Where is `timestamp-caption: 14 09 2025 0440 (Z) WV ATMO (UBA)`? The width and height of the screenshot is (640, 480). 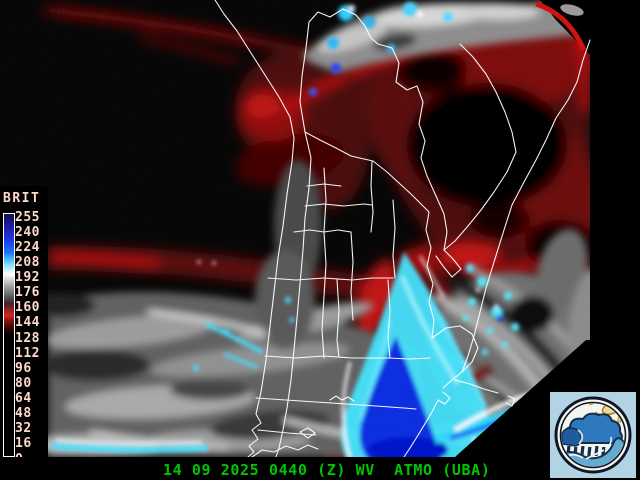
timestamp-caption: 14 09 2025 0440 (Z) WV ATMO (UBA) is located at coordinates (327, 470).